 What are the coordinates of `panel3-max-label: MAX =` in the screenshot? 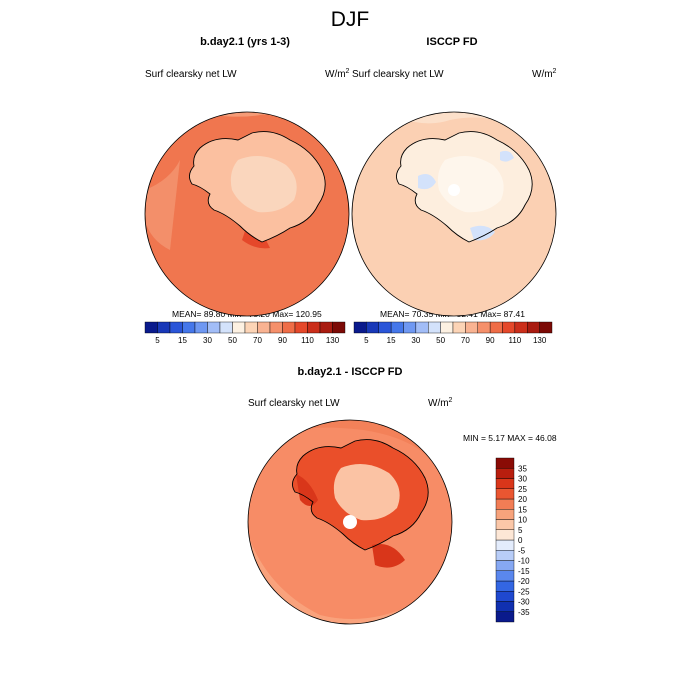 It's located at (520, 438).